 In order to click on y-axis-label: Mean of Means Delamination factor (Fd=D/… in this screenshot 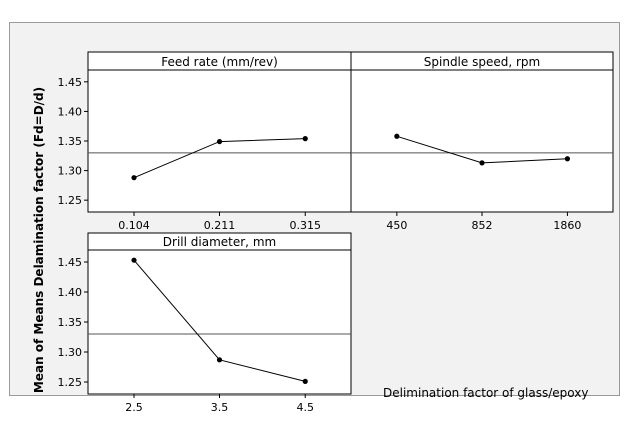, I will do `click(39, 240)`.